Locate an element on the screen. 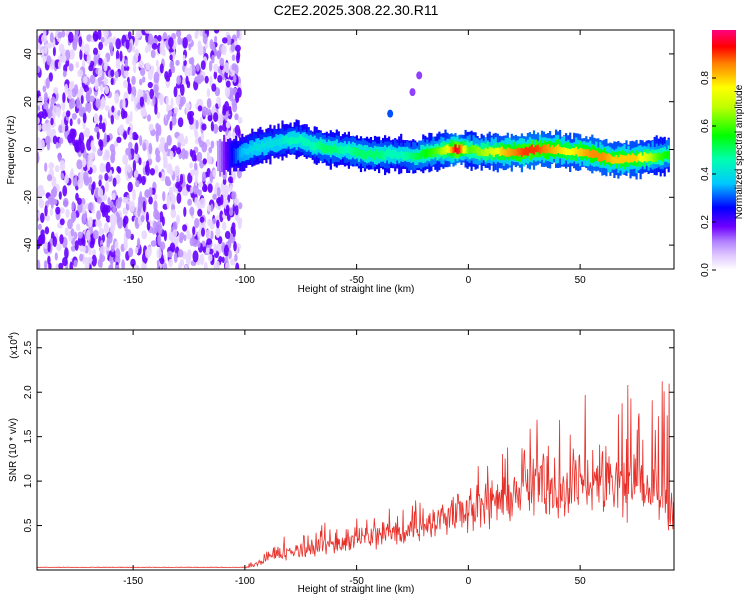  snr-scale-label: (x104) is located at coordinates (14, 345).